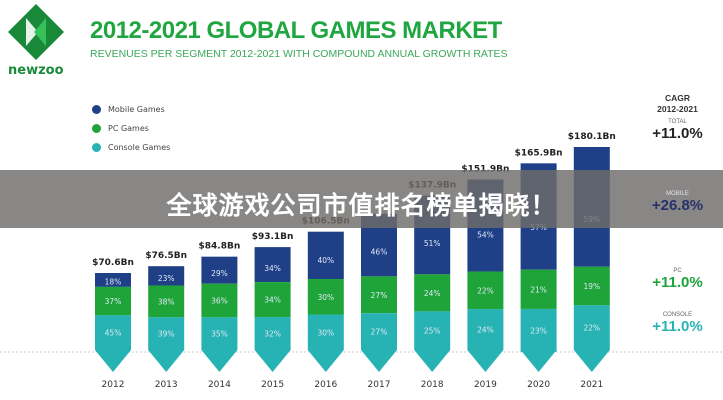 The height and width of the screenshot is (400, 723). What do you see at coordinates (677, 122) in the screenshot?
I see `cagr-total-label: TOTAL` at bounding box center [677, 122].